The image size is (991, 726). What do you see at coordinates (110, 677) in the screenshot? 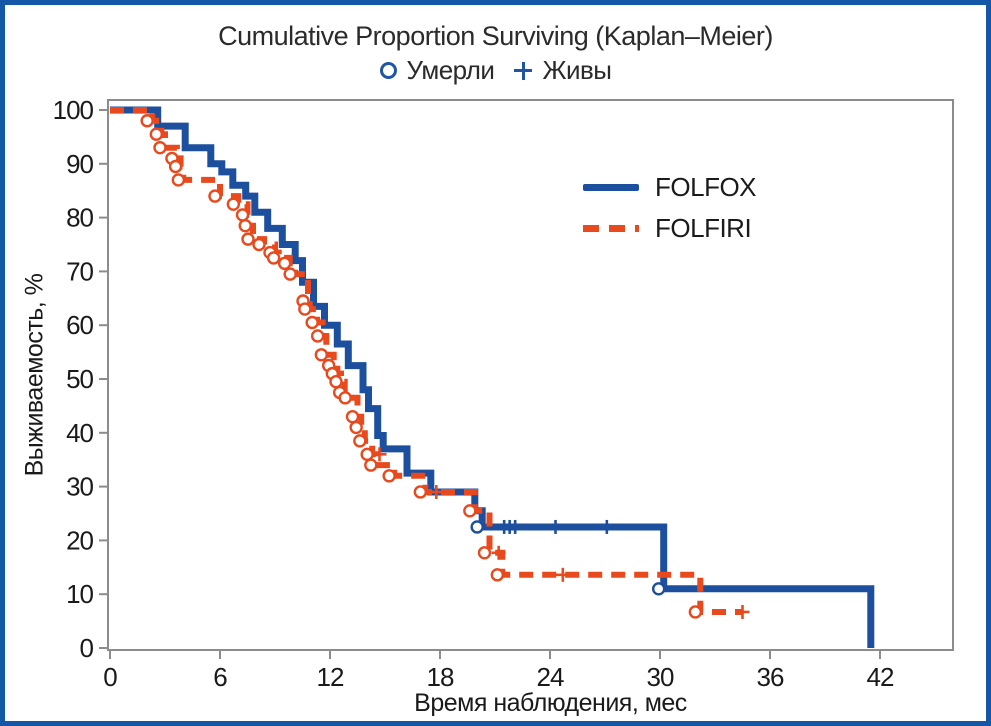
I see `x-tick-label: 0` at bounding box center [110, 677].